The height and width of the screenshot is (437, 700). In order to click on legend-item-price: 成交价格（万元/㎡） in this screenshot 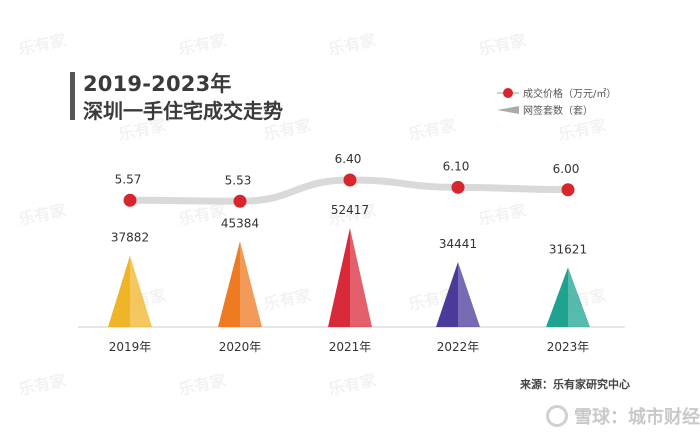, I will do `click(556, 92)`.